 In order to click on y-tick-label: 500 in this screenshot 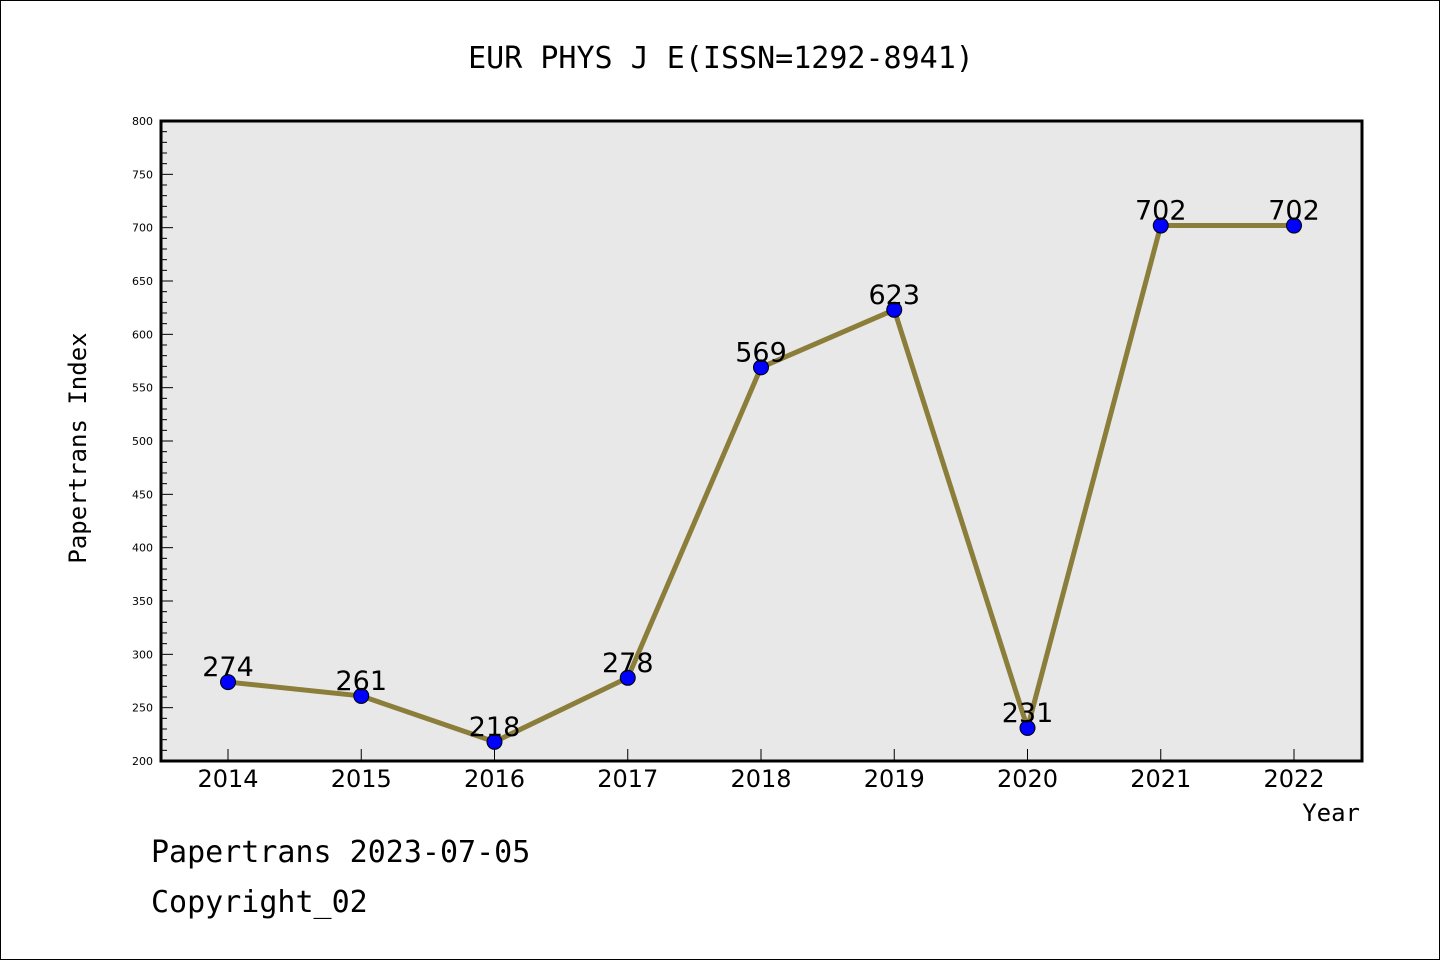, I will do `click(142, 441)`.